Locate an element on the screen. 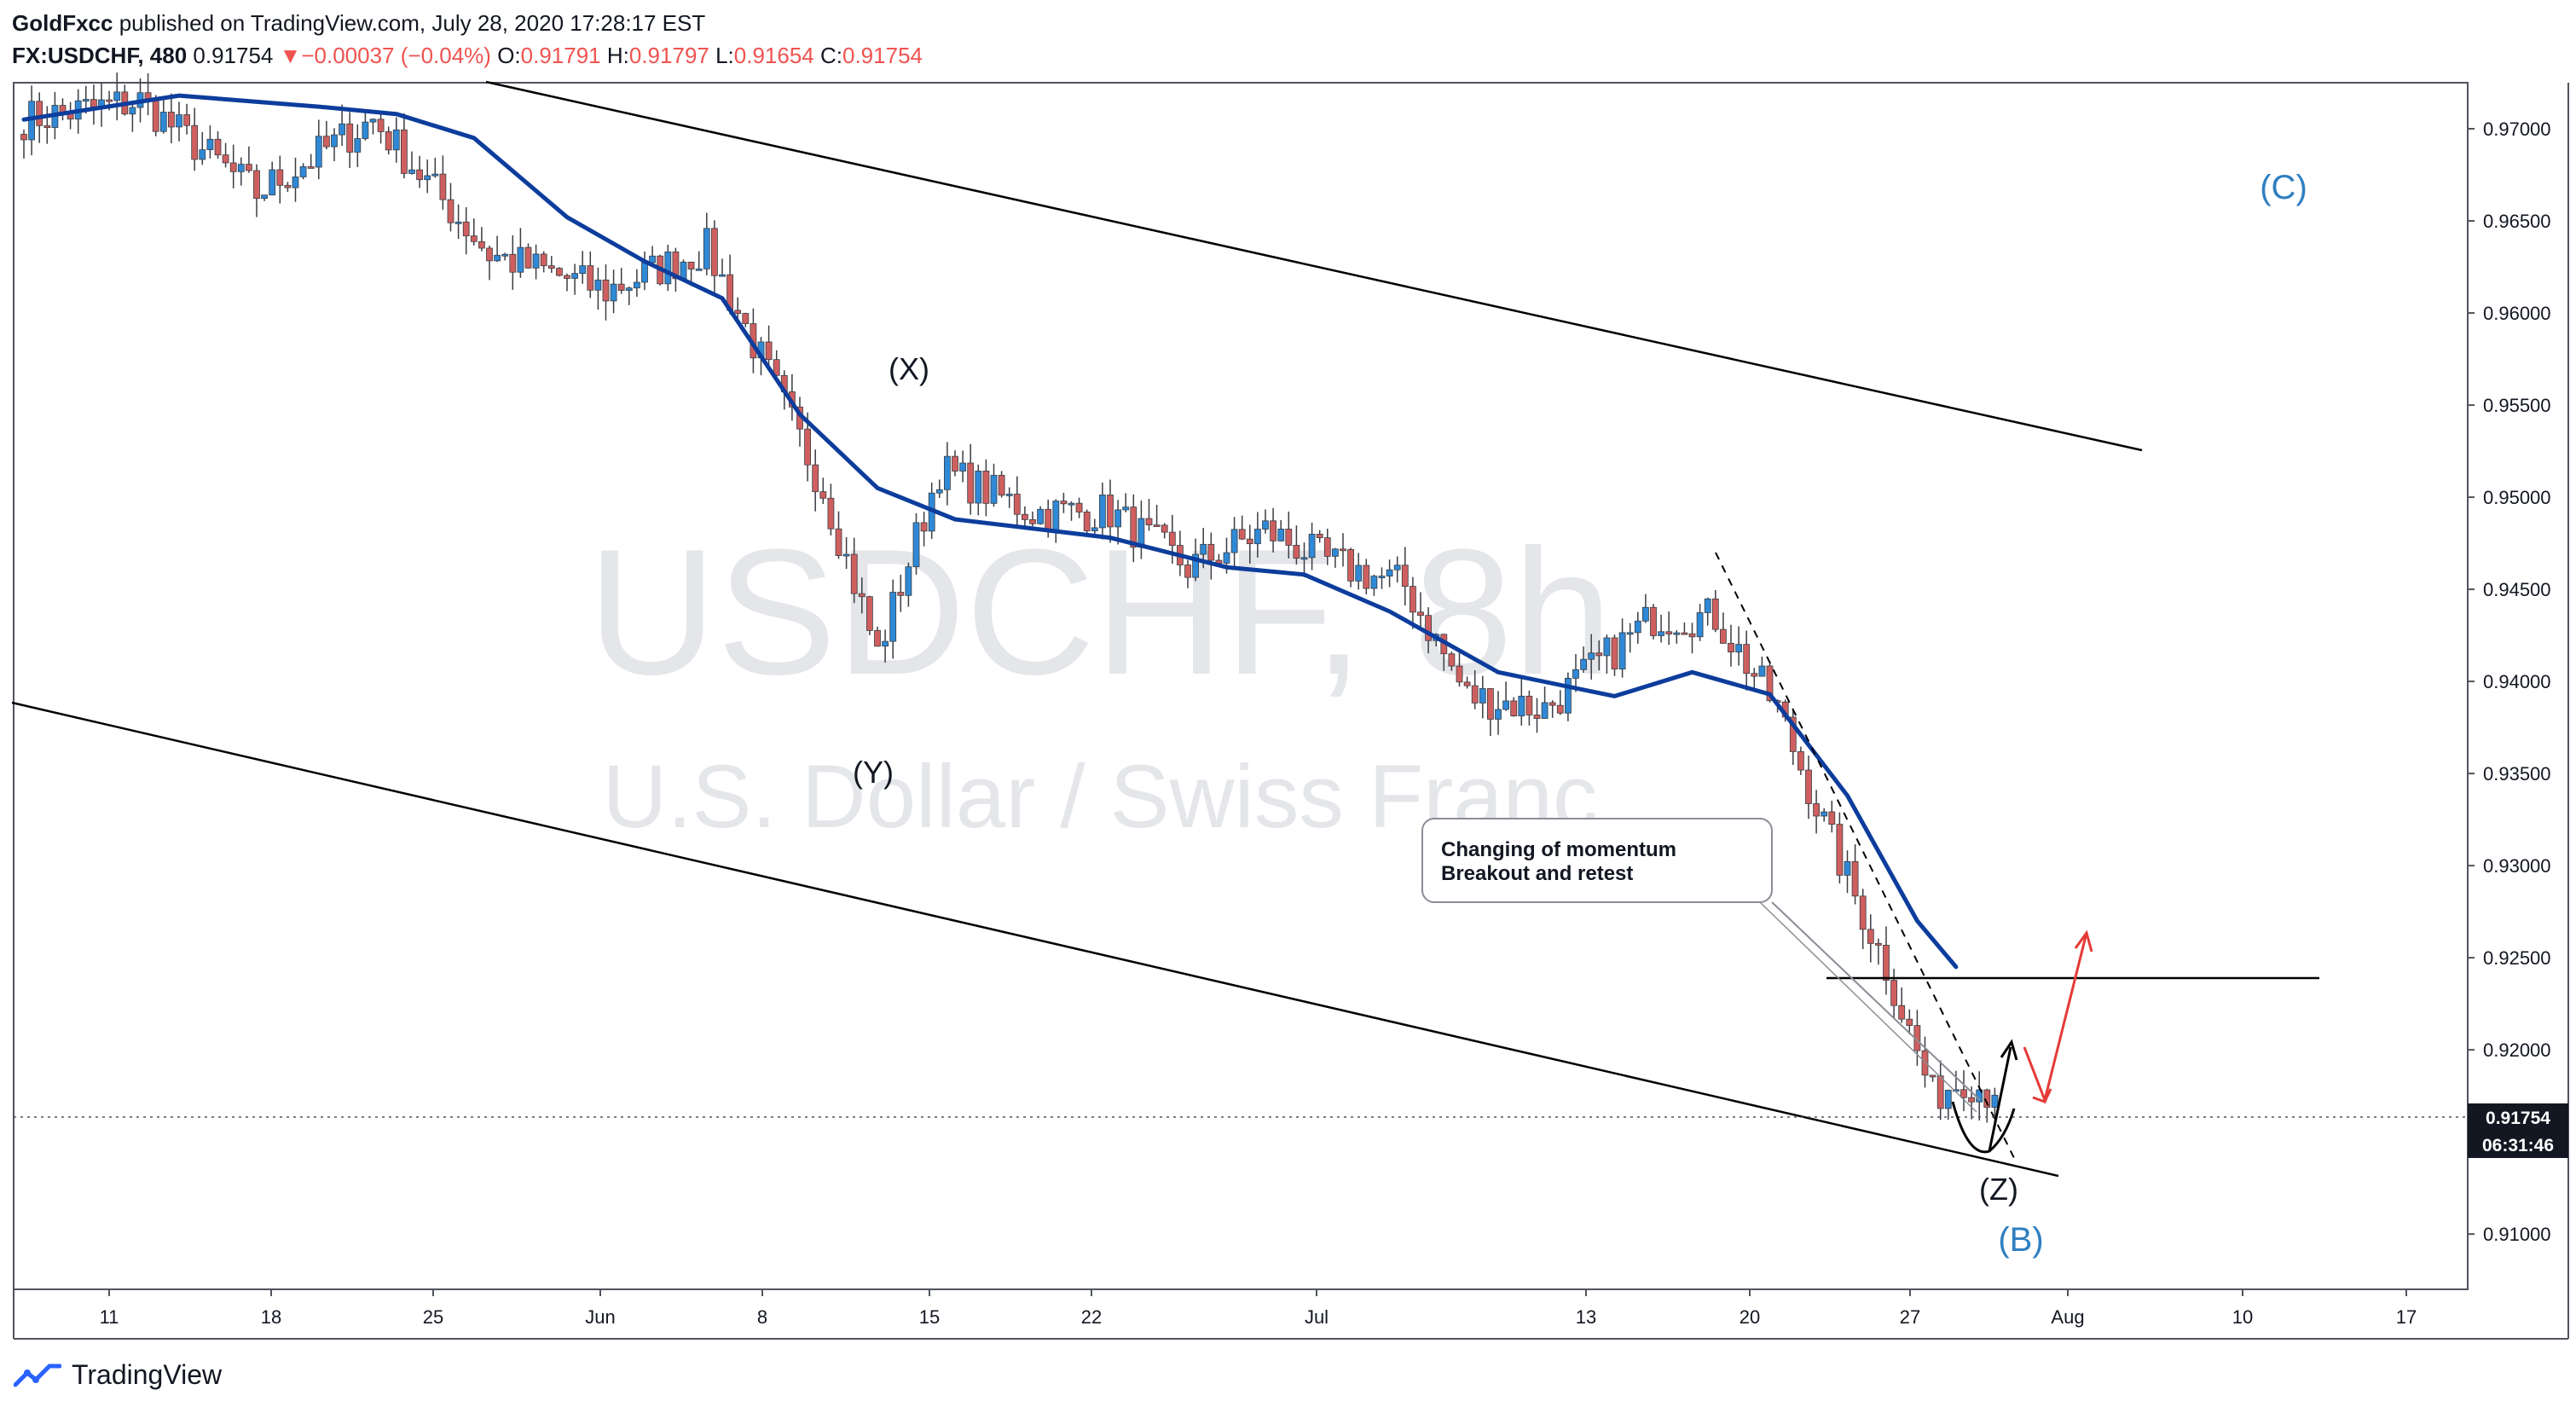 The width and height of the screenshot is (2576, 1407). wave-label-y: (Y) is located at coordinates (874, 773).